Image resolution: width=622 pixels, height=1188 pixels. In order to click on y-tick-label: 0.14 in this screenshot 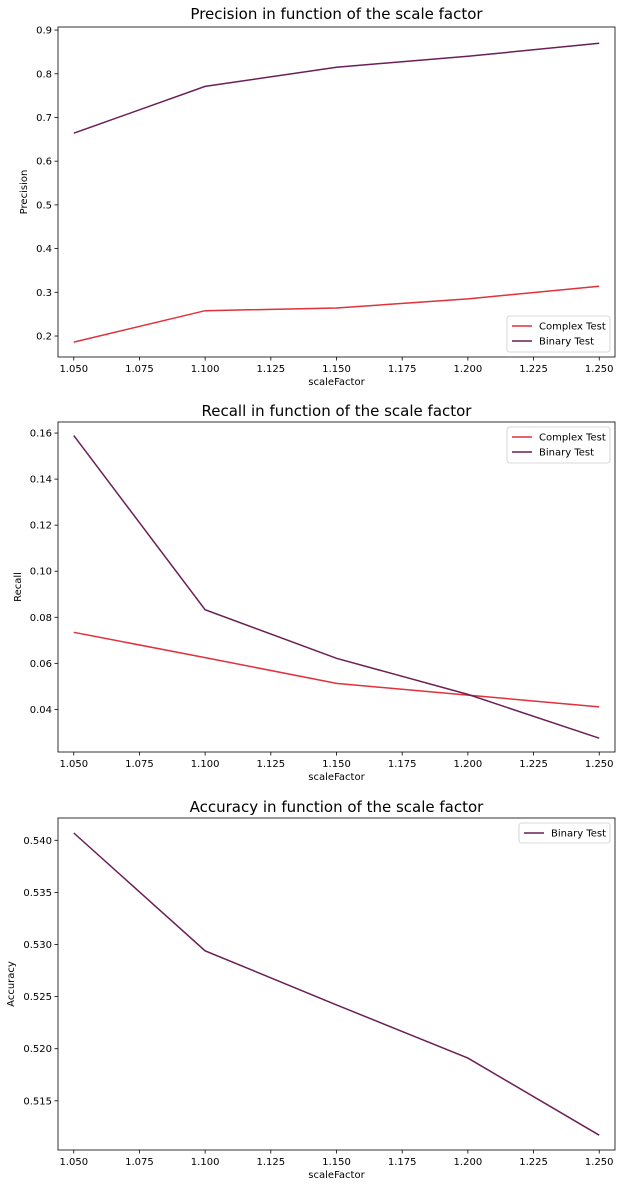, I will do `click(41, 480)`.